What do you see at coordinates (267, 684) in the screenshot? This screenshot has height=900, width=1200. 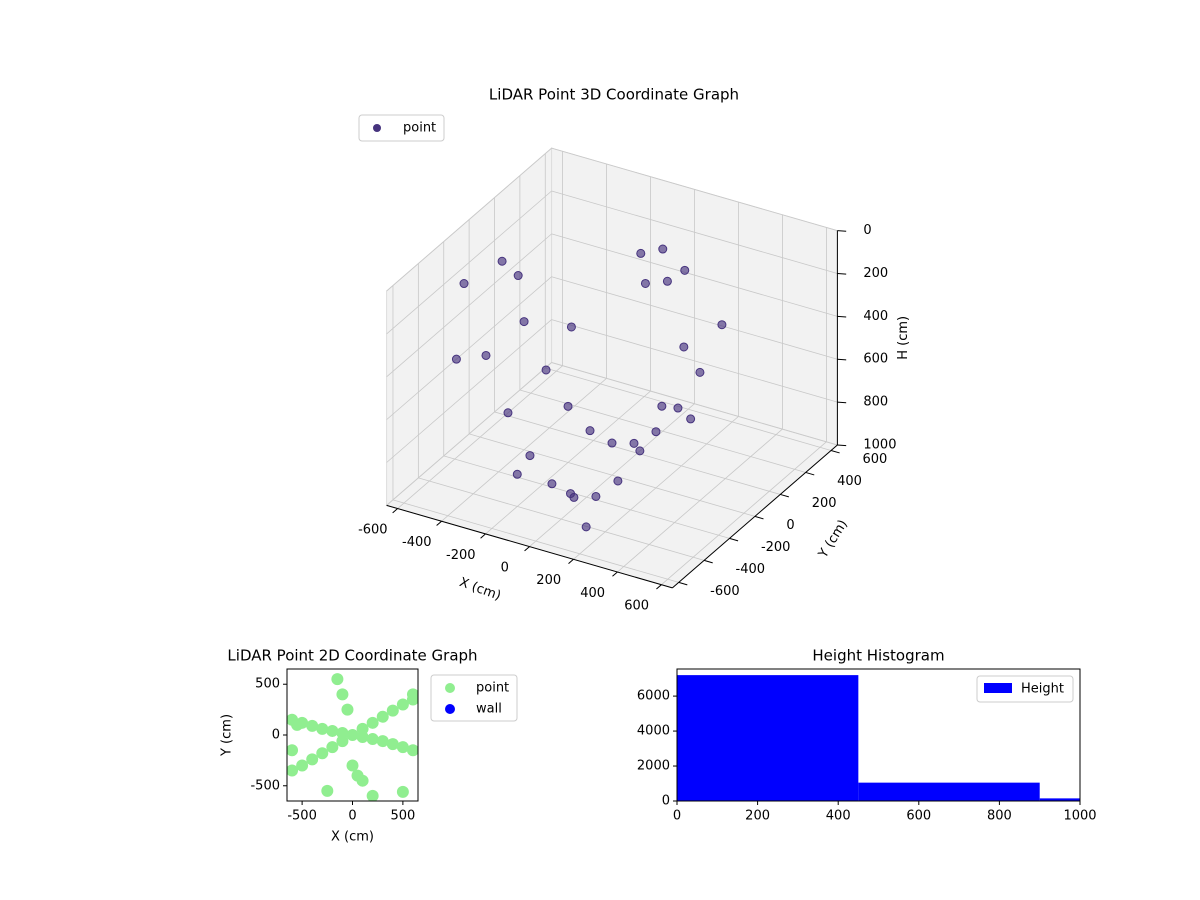 I see `y-tick-label: 500` at bounding box center [267, 684].